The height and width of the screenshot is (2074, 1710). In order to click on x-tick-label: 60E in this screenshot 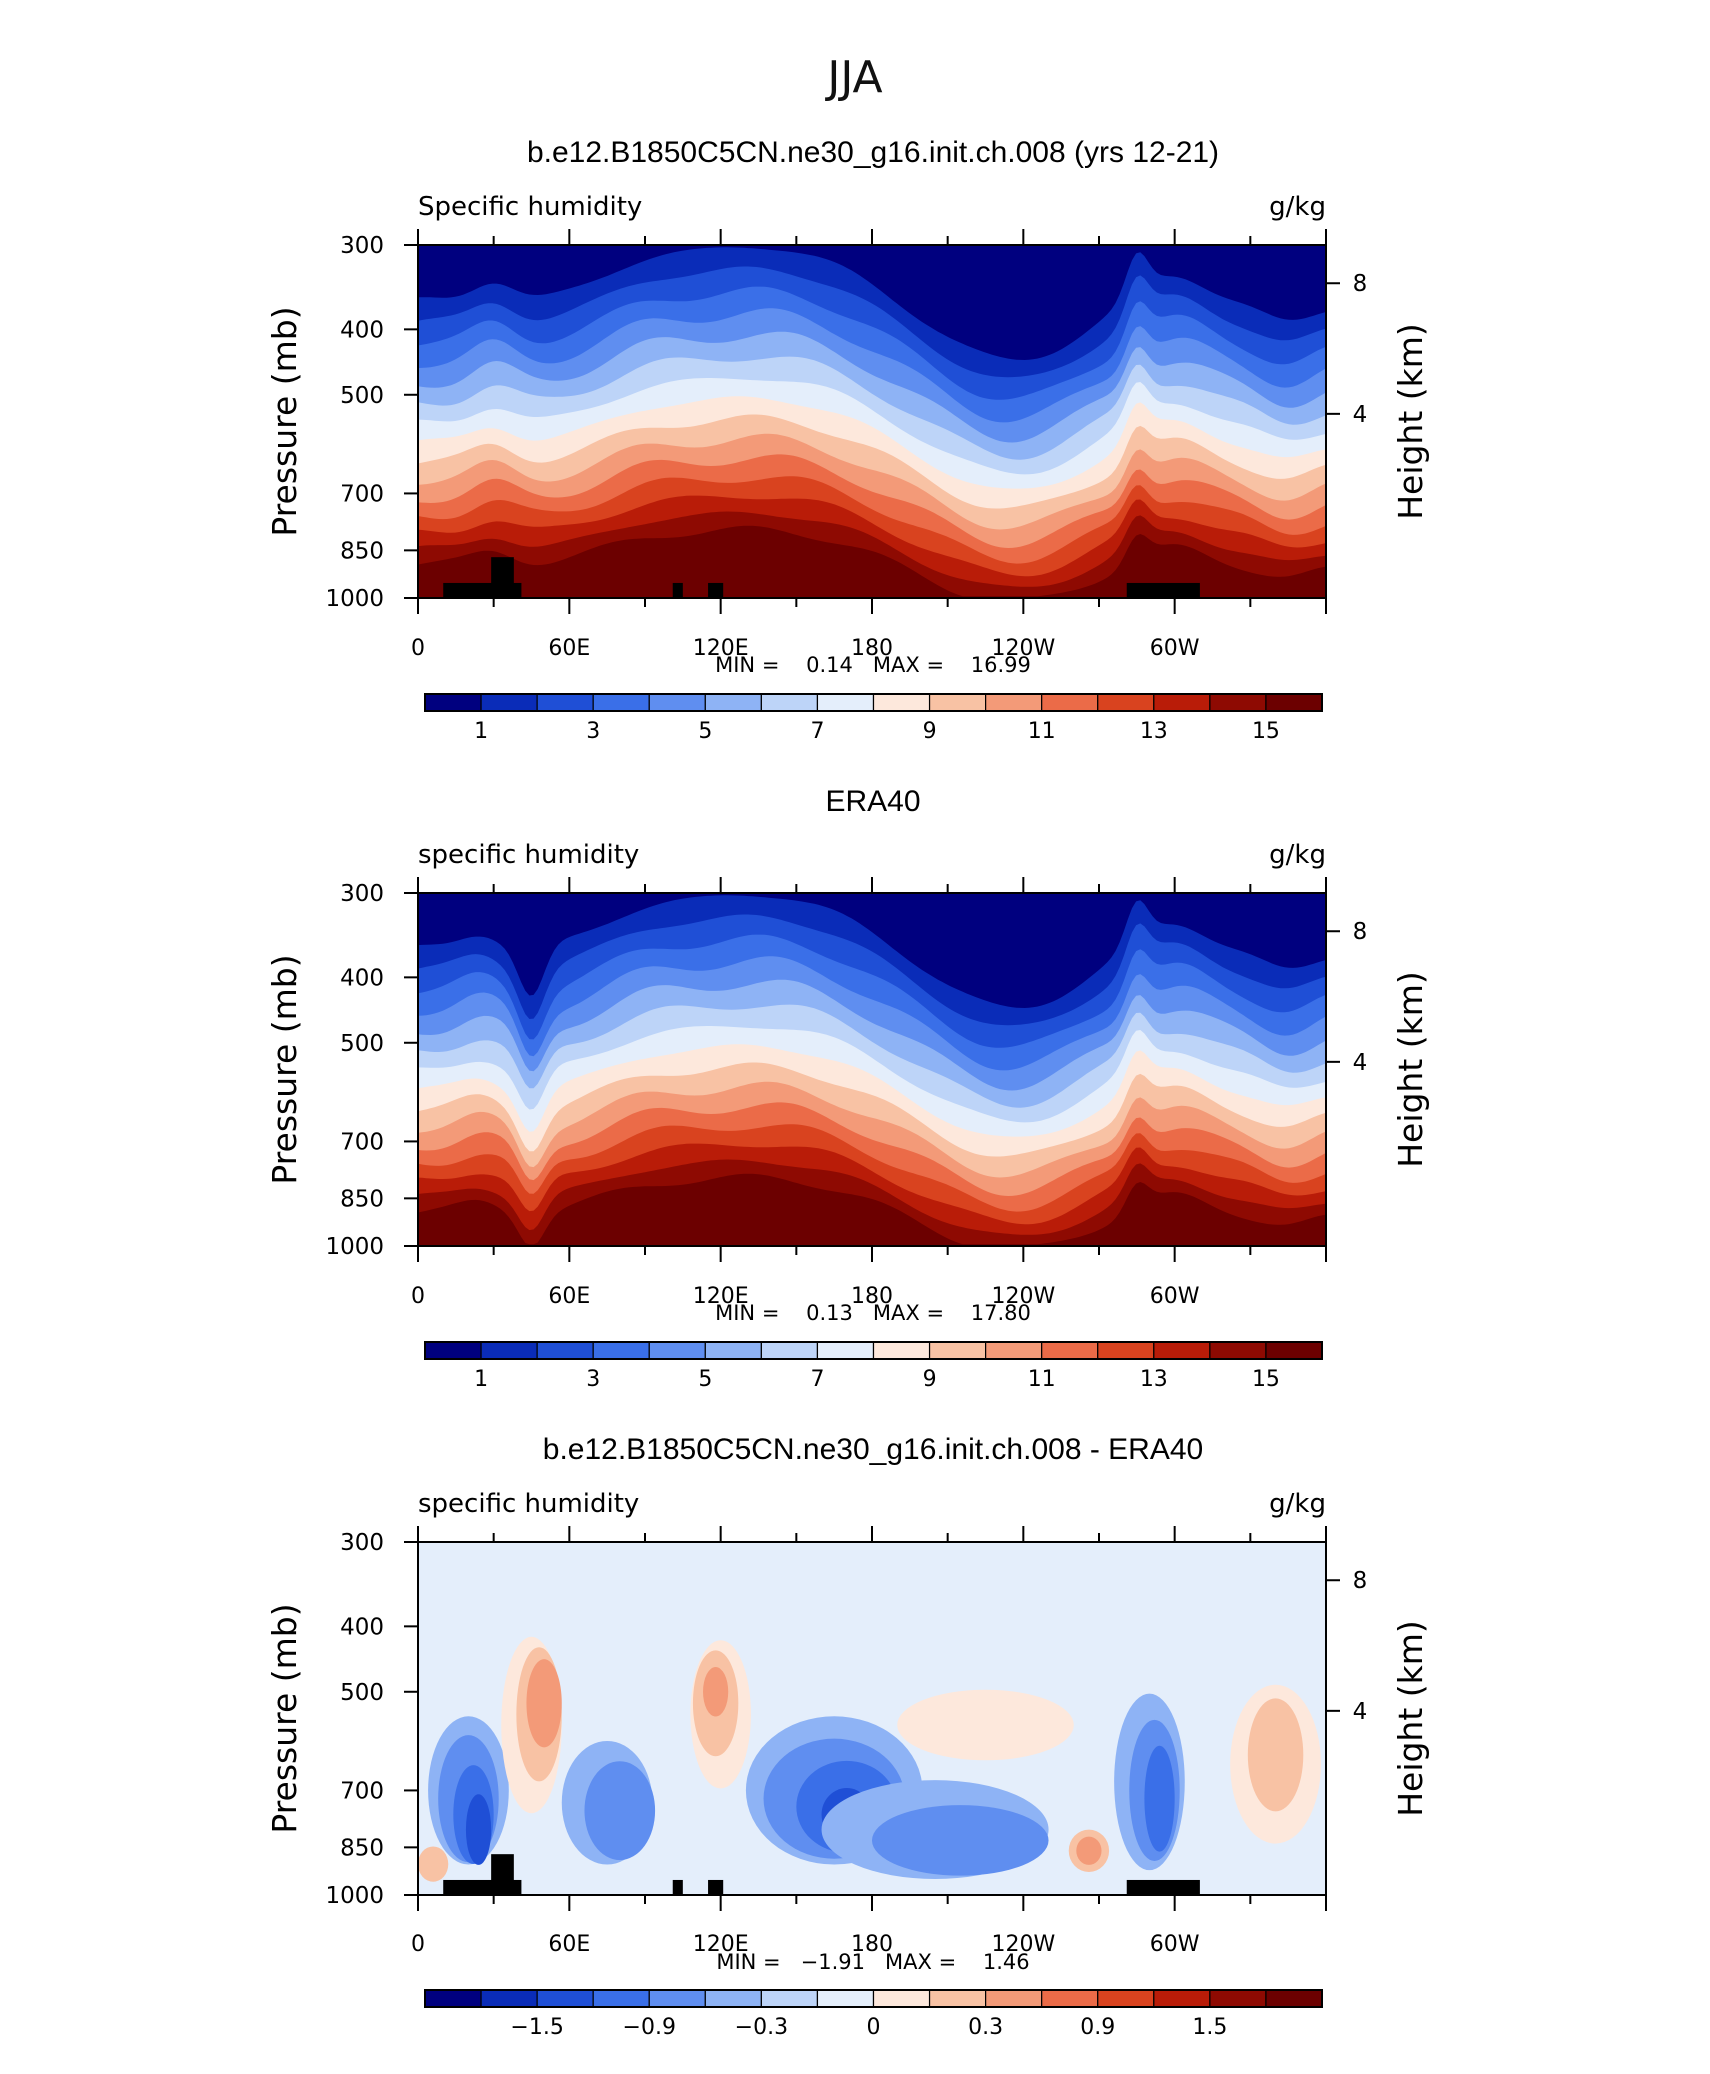, I will do `click(569, 1944)`.